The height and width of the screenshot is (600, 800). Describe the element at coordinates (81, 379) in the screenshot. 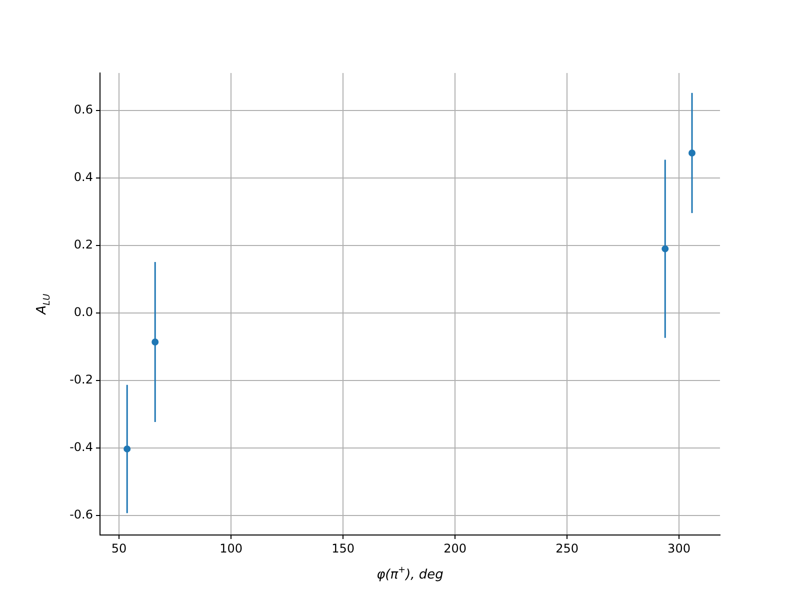

I see `y-tick-label: -0.2` at that location.